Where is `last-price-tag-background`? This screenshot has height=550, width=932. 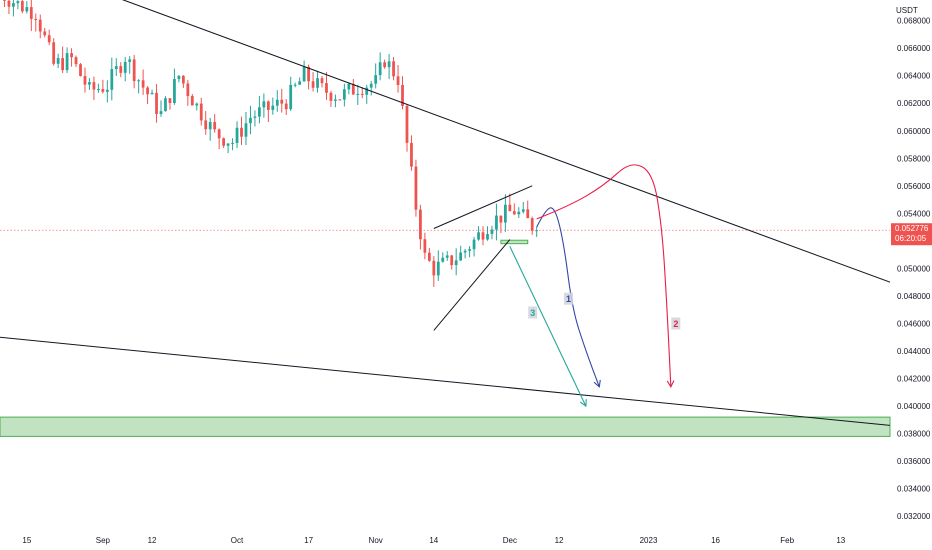 last-price-tag-background is located at coordinates (911, 234).